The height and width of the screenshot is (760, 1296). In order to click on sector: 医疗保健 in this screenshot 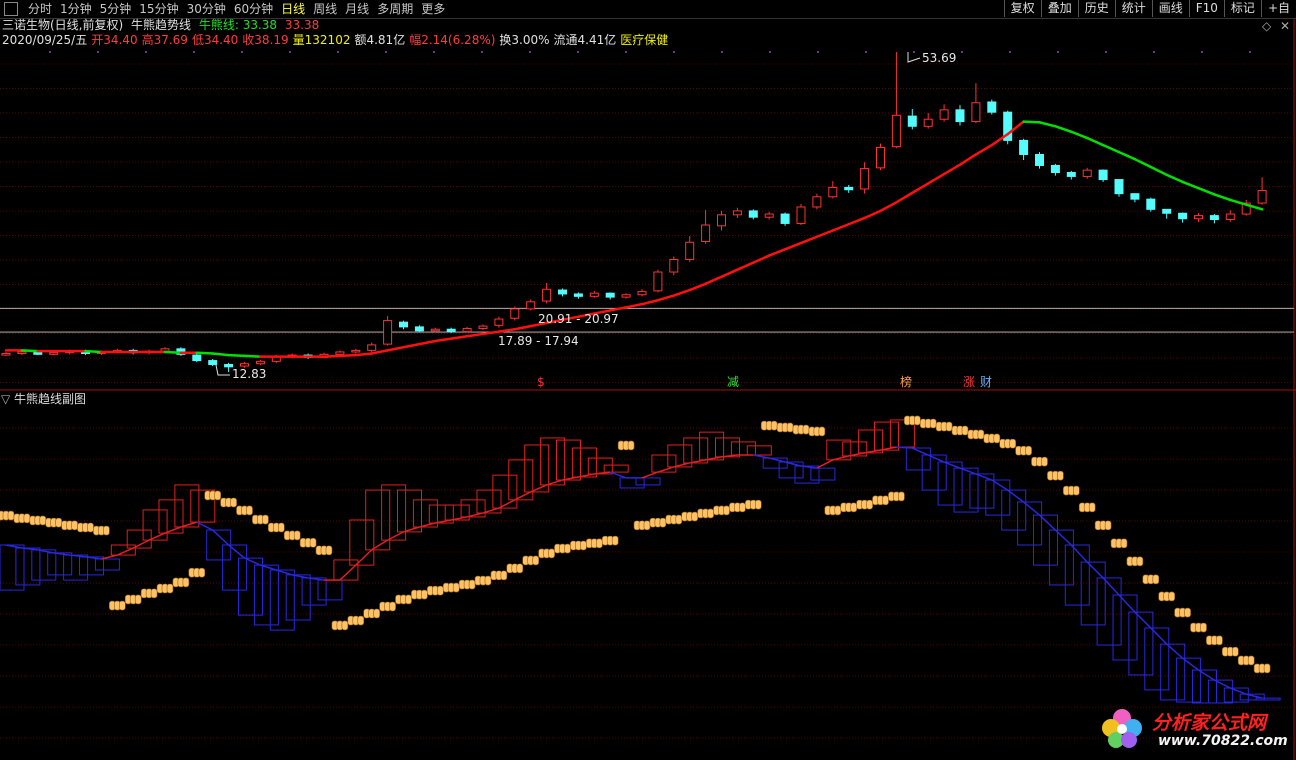, I will do `click(644, 40)`.